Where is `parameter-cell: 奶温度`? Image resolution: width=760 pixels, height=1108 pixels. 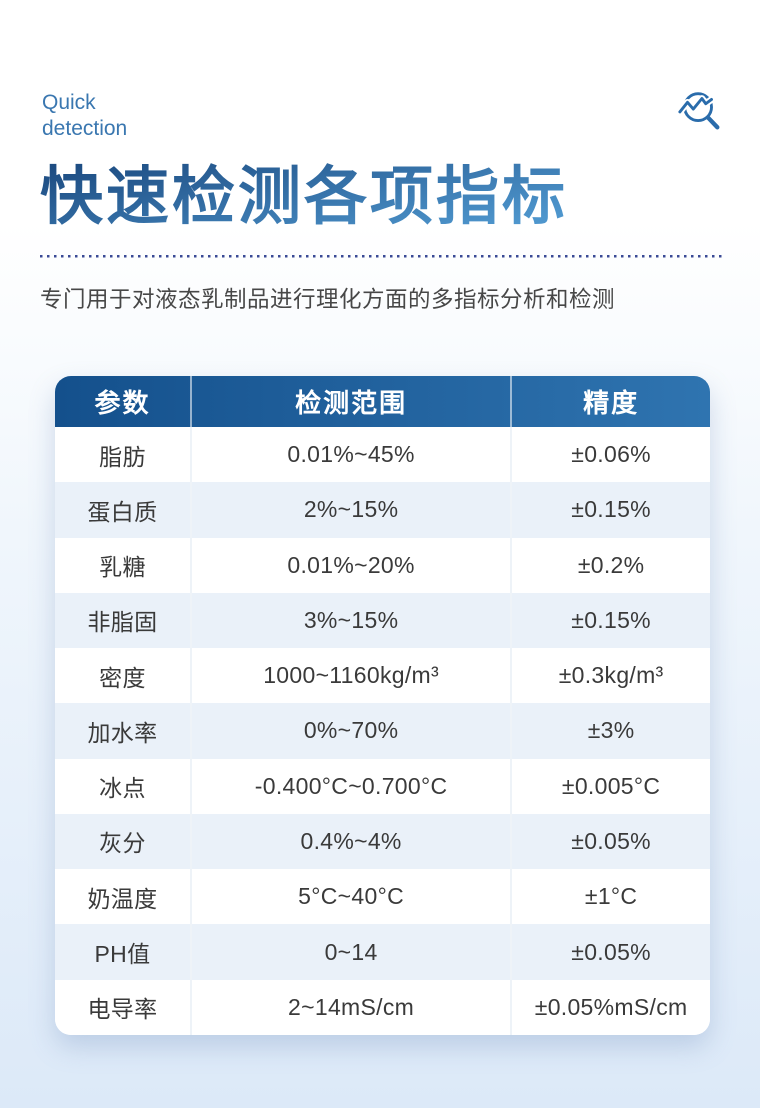
parameter-cell: 奶温度 is located at coordinates (123, 897).